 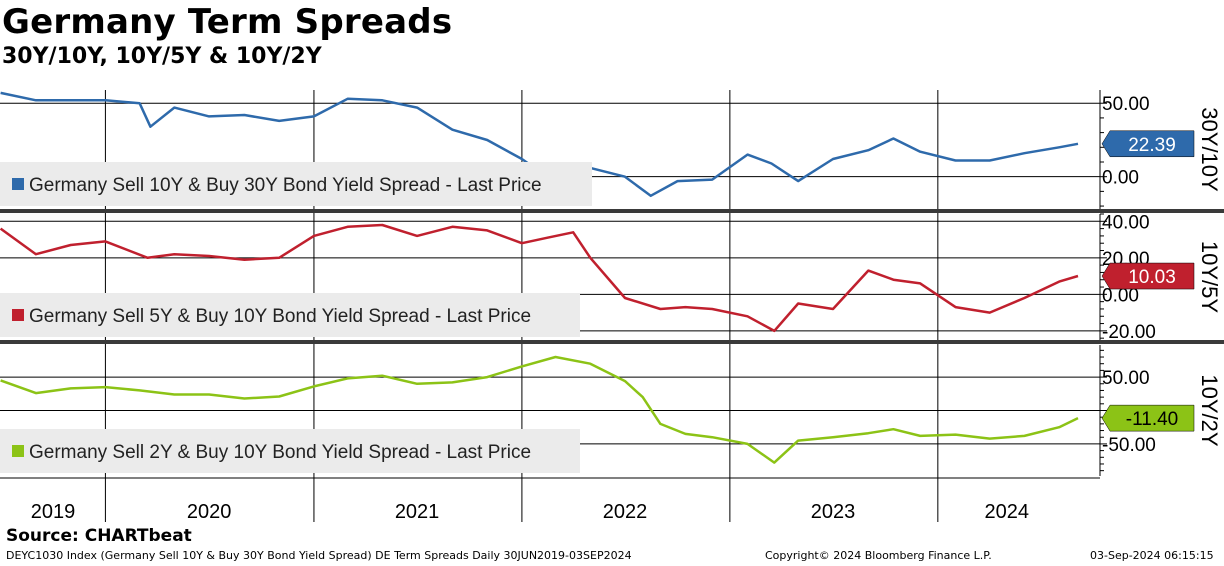 What do you see at coordinates (1152, 277) in the screenshot?
I see `last-price-value: 10.03` at bounding box center [1152, 277].